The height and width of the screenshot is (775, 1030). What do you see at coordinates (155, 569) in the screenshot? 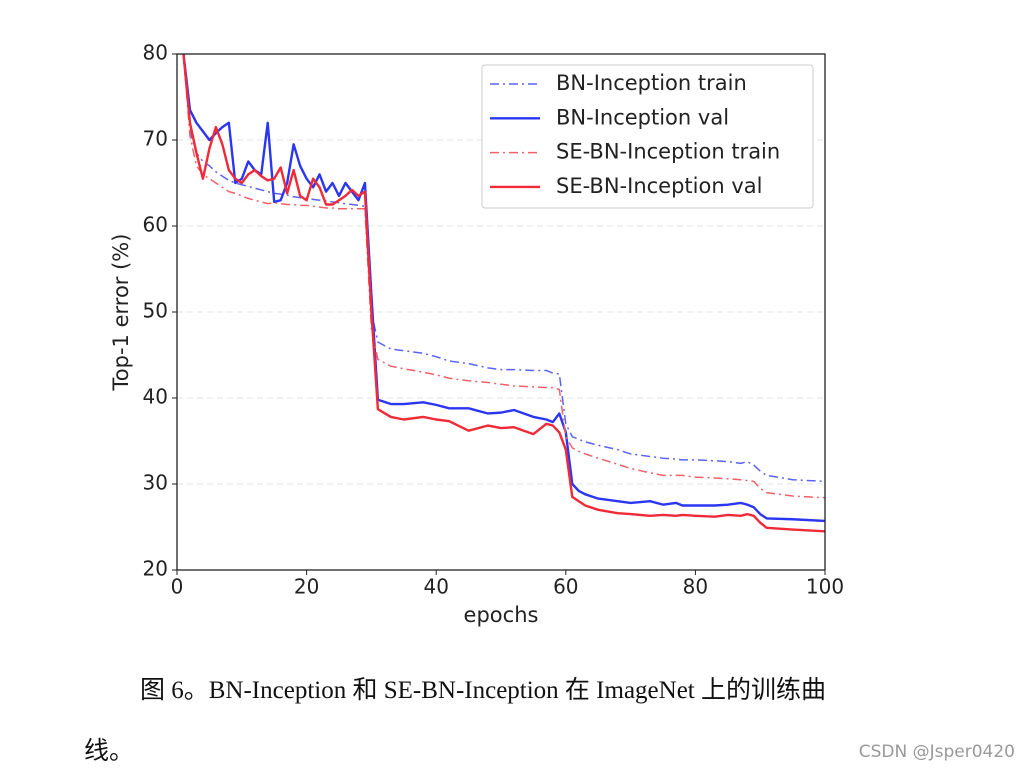
I see `y-tick-label: 20` at bounding box center [155, 569].